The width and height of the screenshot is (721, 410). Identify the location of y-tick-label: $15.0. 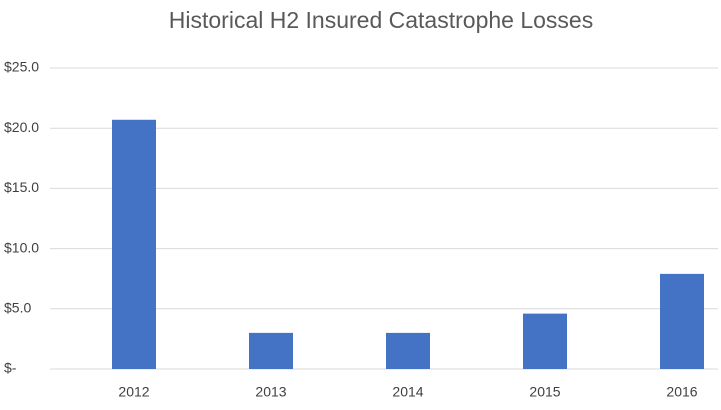
(21, 187).